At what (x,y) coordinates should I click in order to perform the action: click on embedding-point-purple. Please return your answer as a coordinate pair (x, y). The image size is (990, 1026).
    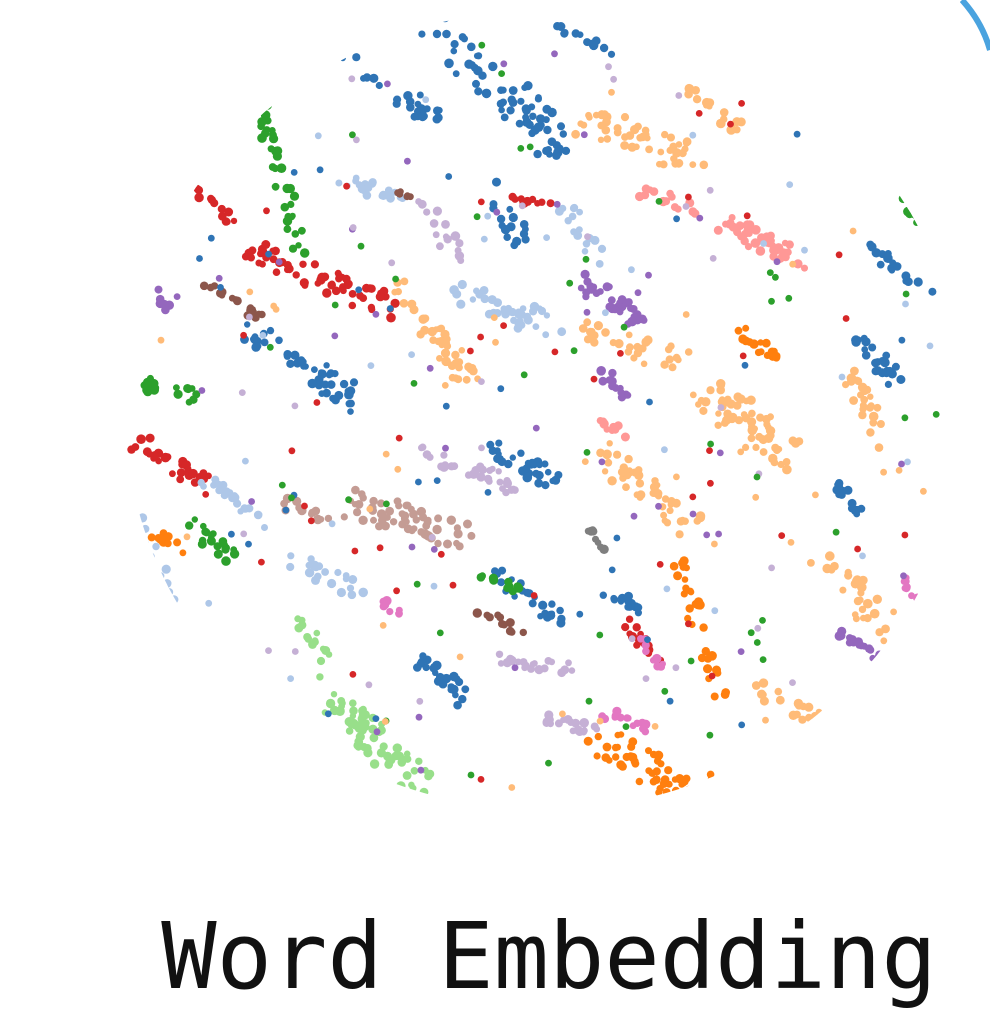
    Looking at the image, I should click on (612, 373).